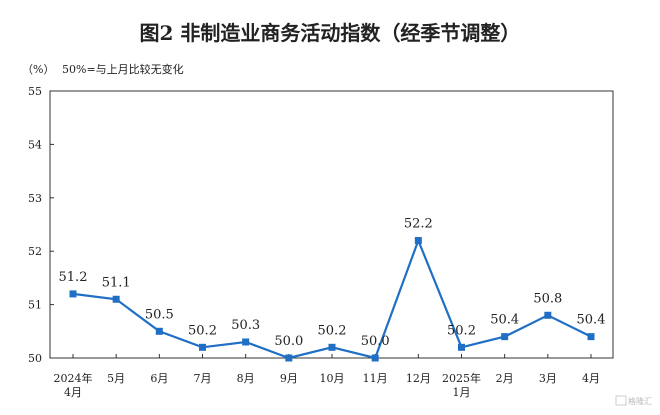 The width and height of the screenshot is (660, 415). I want to click on y-tick-label: 53, so click(35, 198).